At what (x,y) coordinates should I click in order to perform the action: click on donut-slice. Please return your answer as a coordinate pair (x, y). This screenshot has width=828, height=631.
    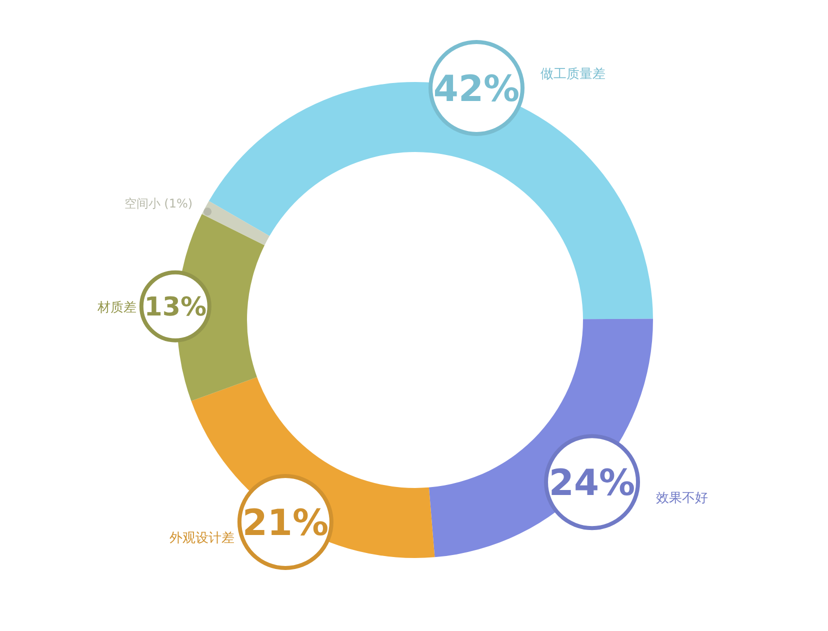
    Looking at the image, I should click on (236, 223).